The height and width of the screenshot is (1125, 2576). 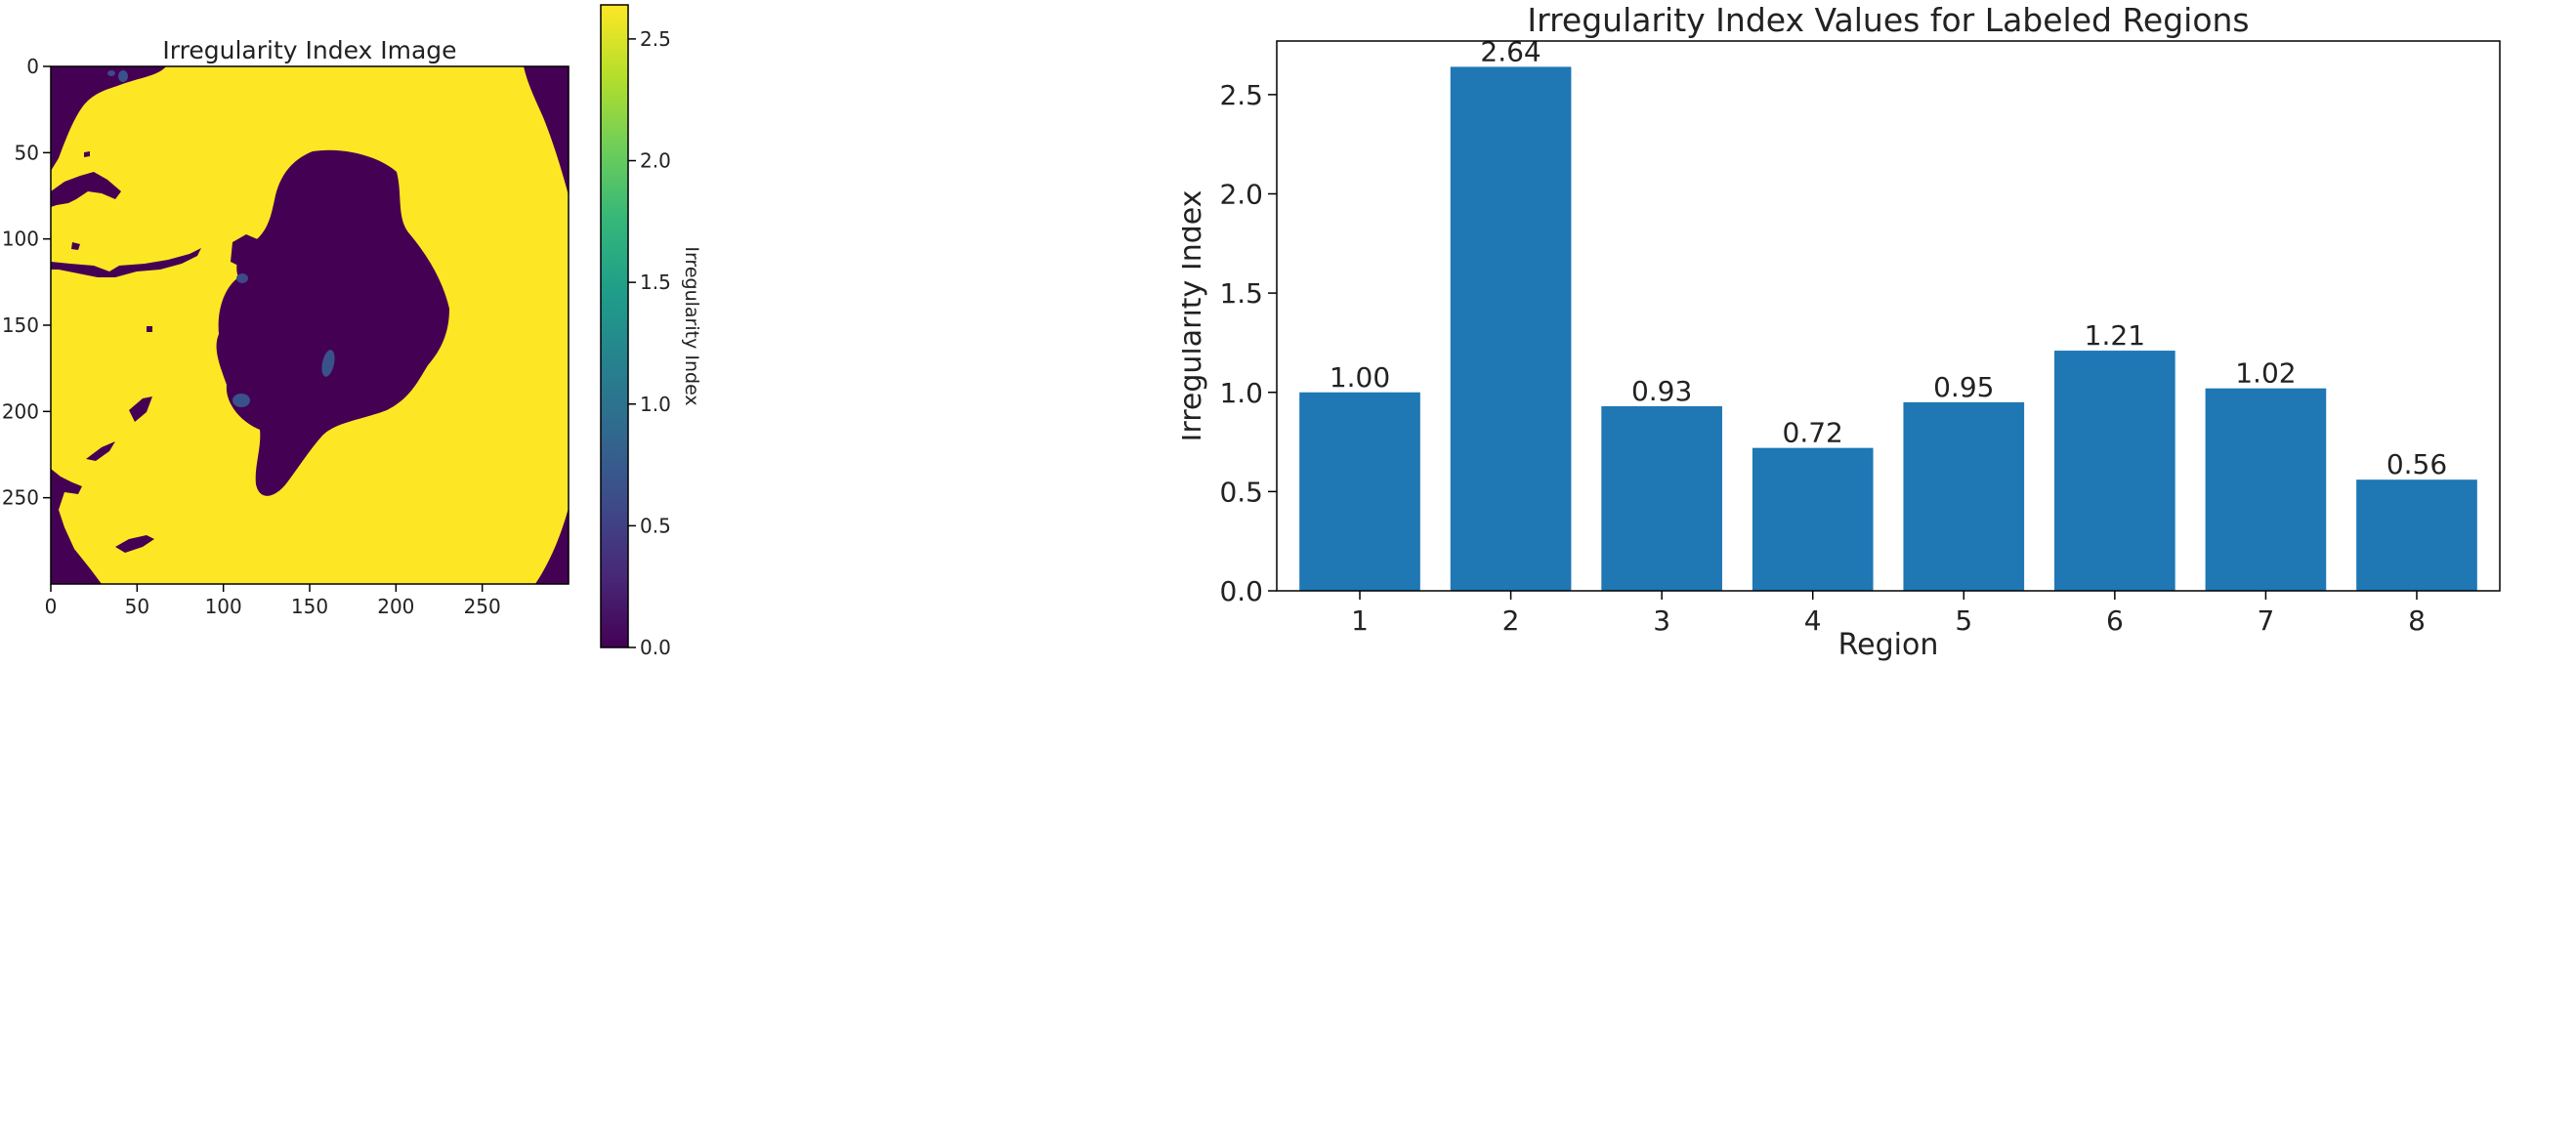 I want to click on bar-y-tick-label: 0.5, so click(x=1241, y=492).